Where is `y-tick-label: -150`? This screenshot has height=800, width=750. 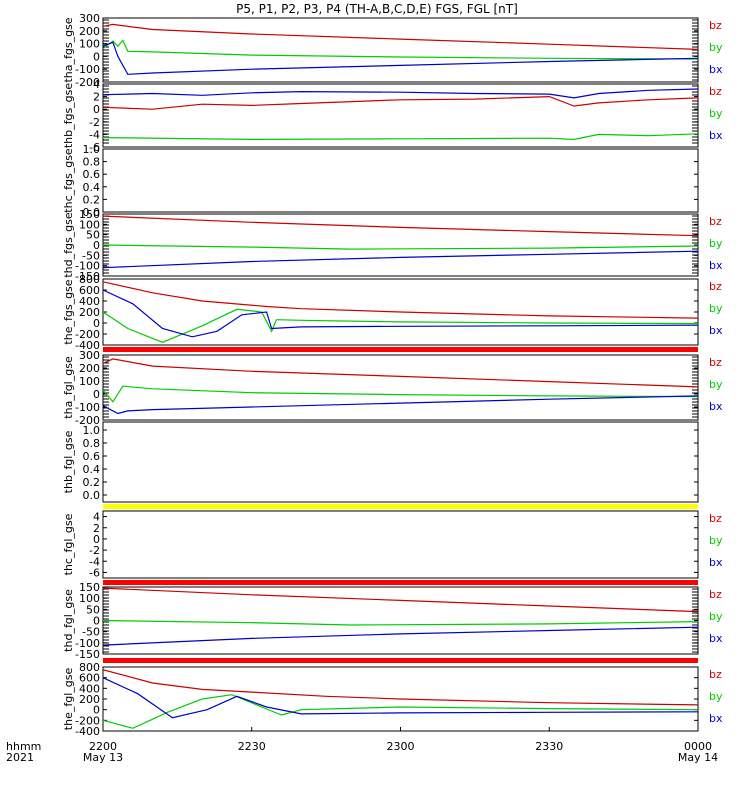 y-tick-label: -150 is located at coordinates (87, 276).